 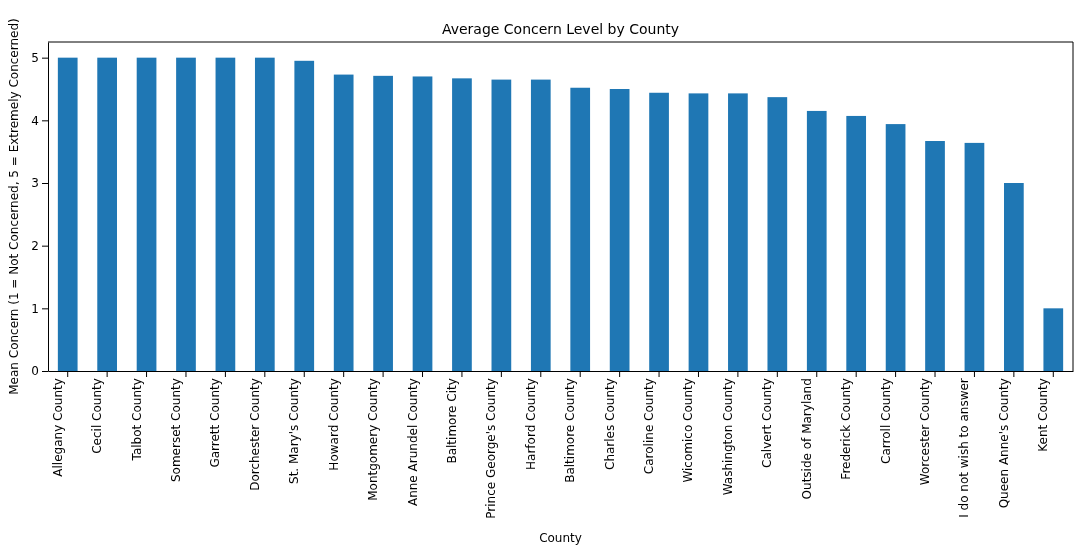 I want to click on y-tick-label: 5, so click(x=35, y=58).